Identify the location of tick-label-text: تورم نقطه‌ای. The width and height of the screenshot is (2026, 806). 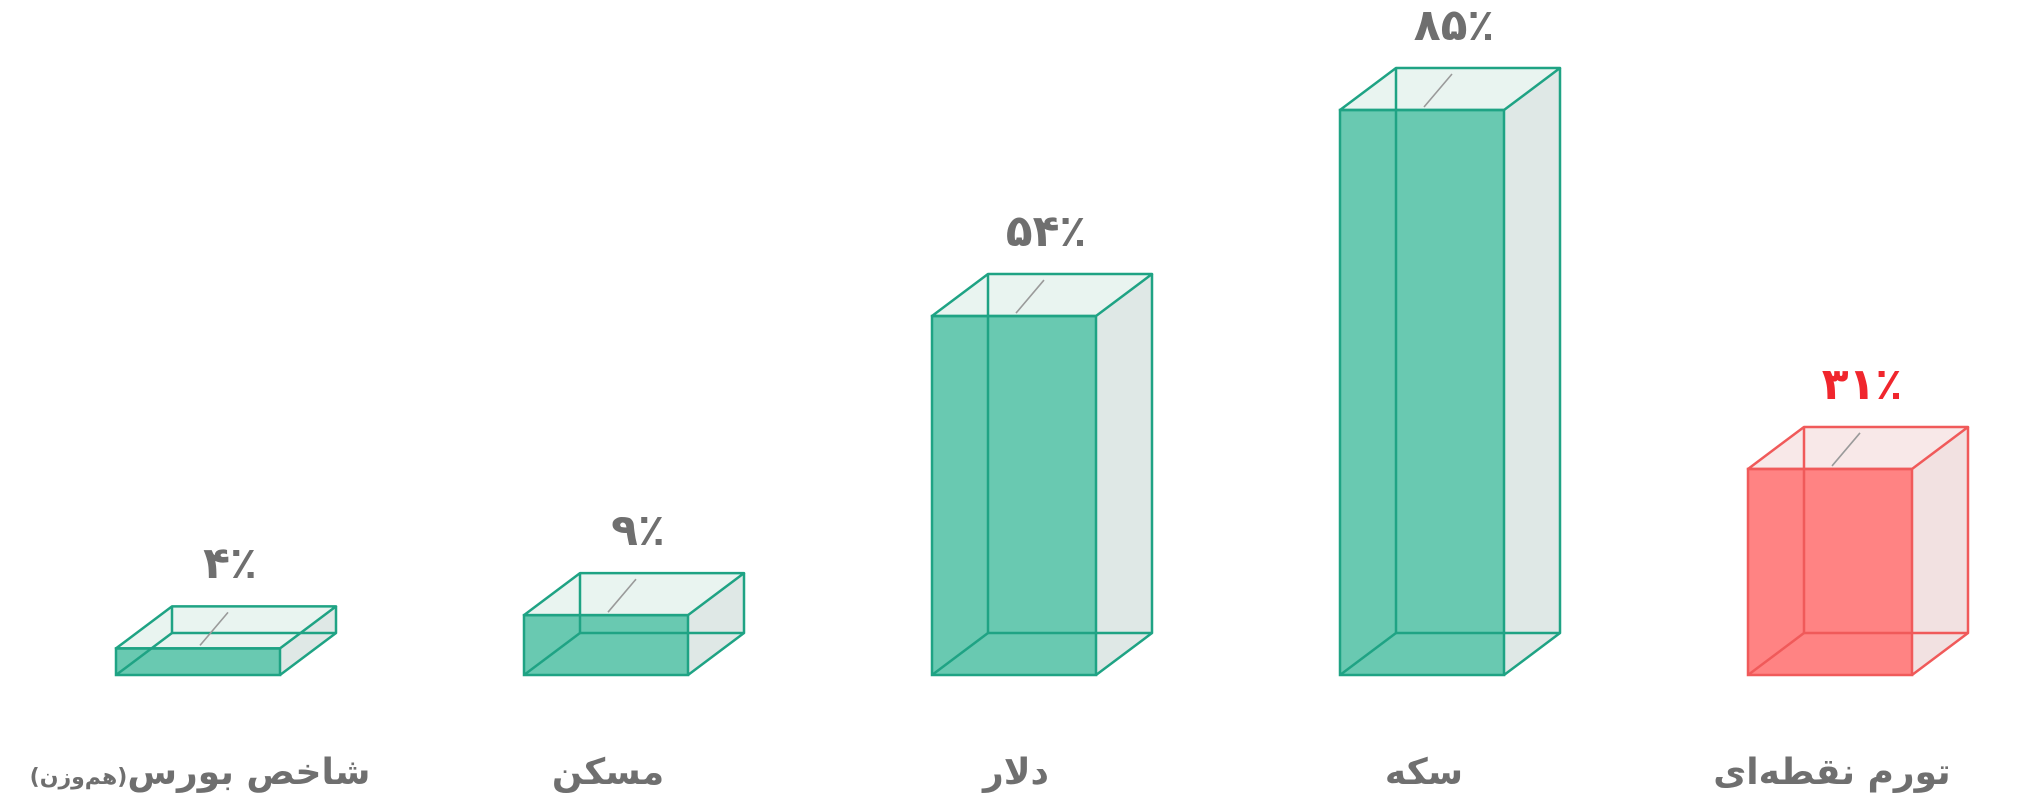
(1832, 772).